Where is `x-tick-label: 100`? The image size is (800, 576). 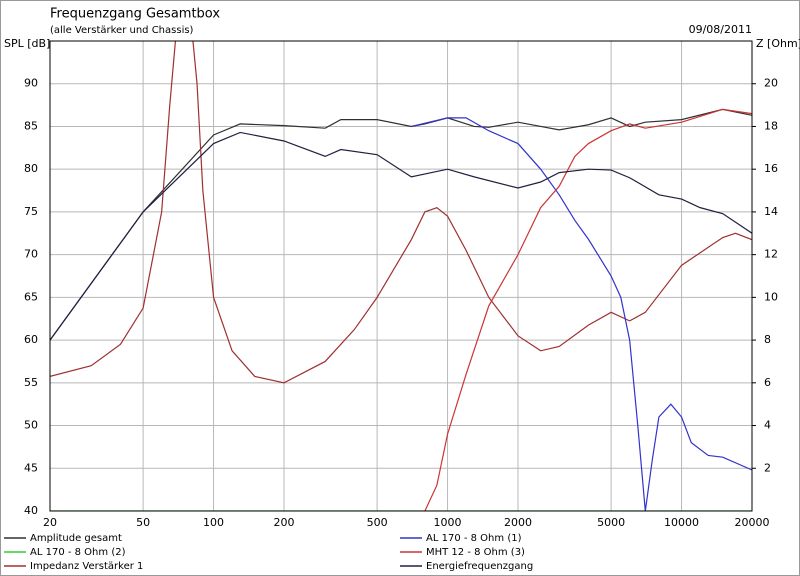 x-tick-label: 100 is located at coordinates (213, 522).